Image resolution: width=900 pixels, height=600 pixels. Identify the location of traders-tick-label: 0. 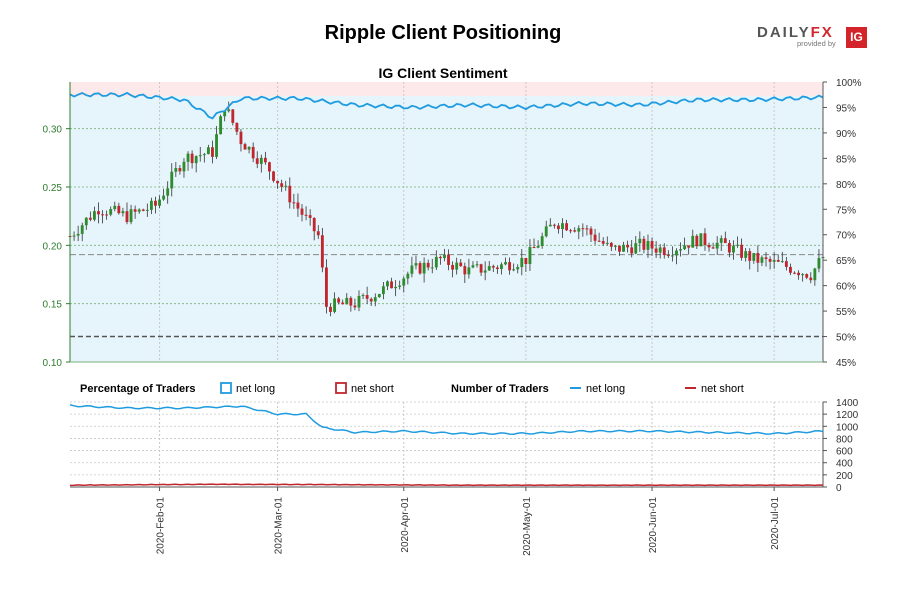
(839, 488).